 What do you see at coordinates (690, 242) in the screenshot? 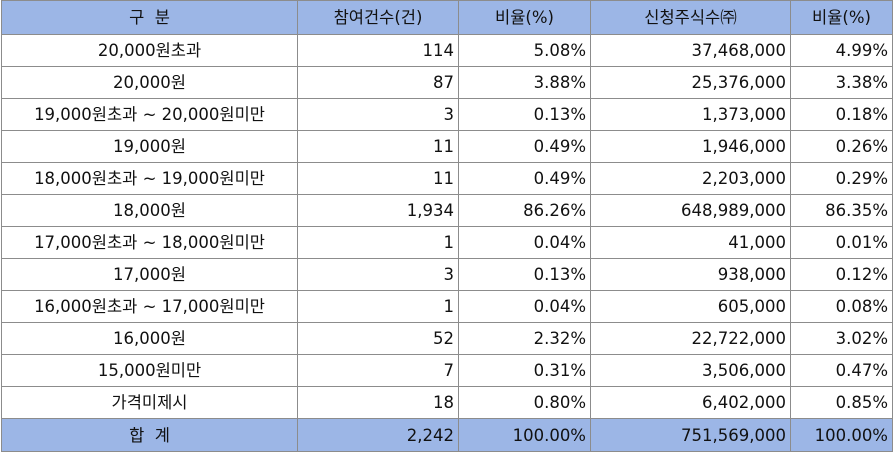
I see `row-shares: 41,000` at bounding box center [690, 242].